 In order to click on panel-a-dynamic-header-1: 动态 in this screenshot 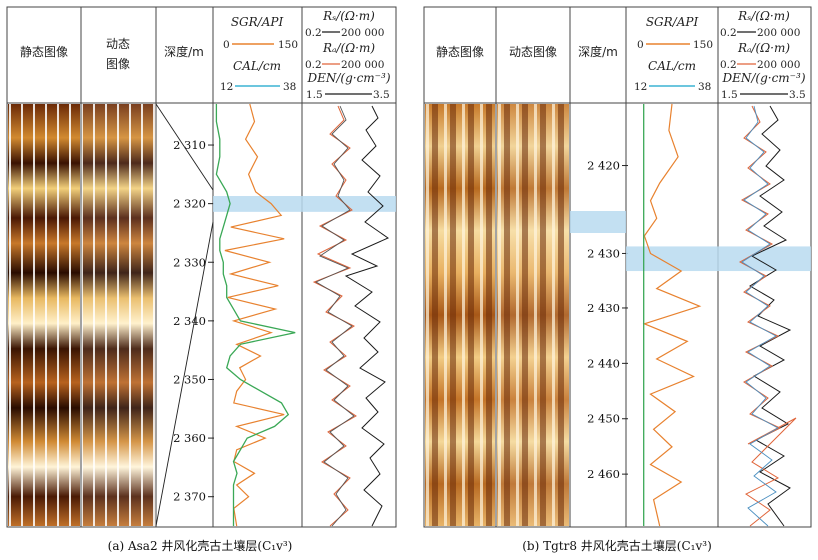, I will do `click(118, 44)`.